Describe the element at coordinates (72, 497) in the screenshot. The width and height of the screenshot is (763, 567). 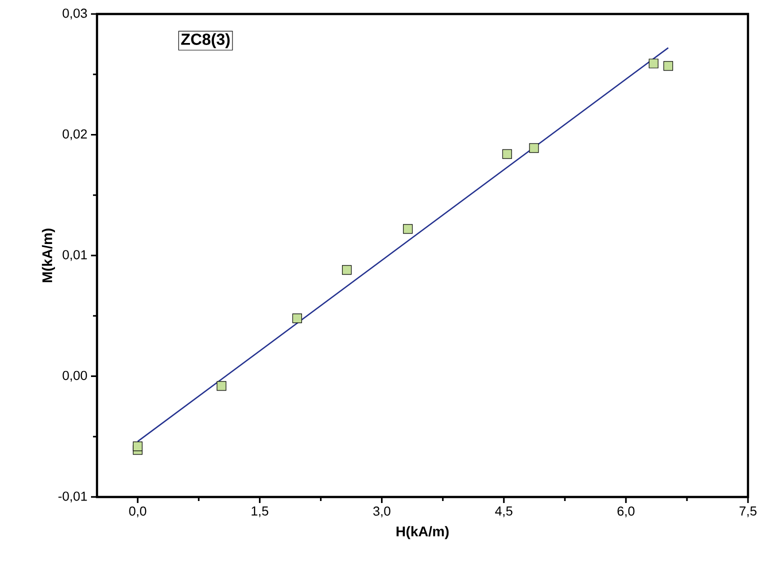
I see `y-tick-label: -0,01` at that location.